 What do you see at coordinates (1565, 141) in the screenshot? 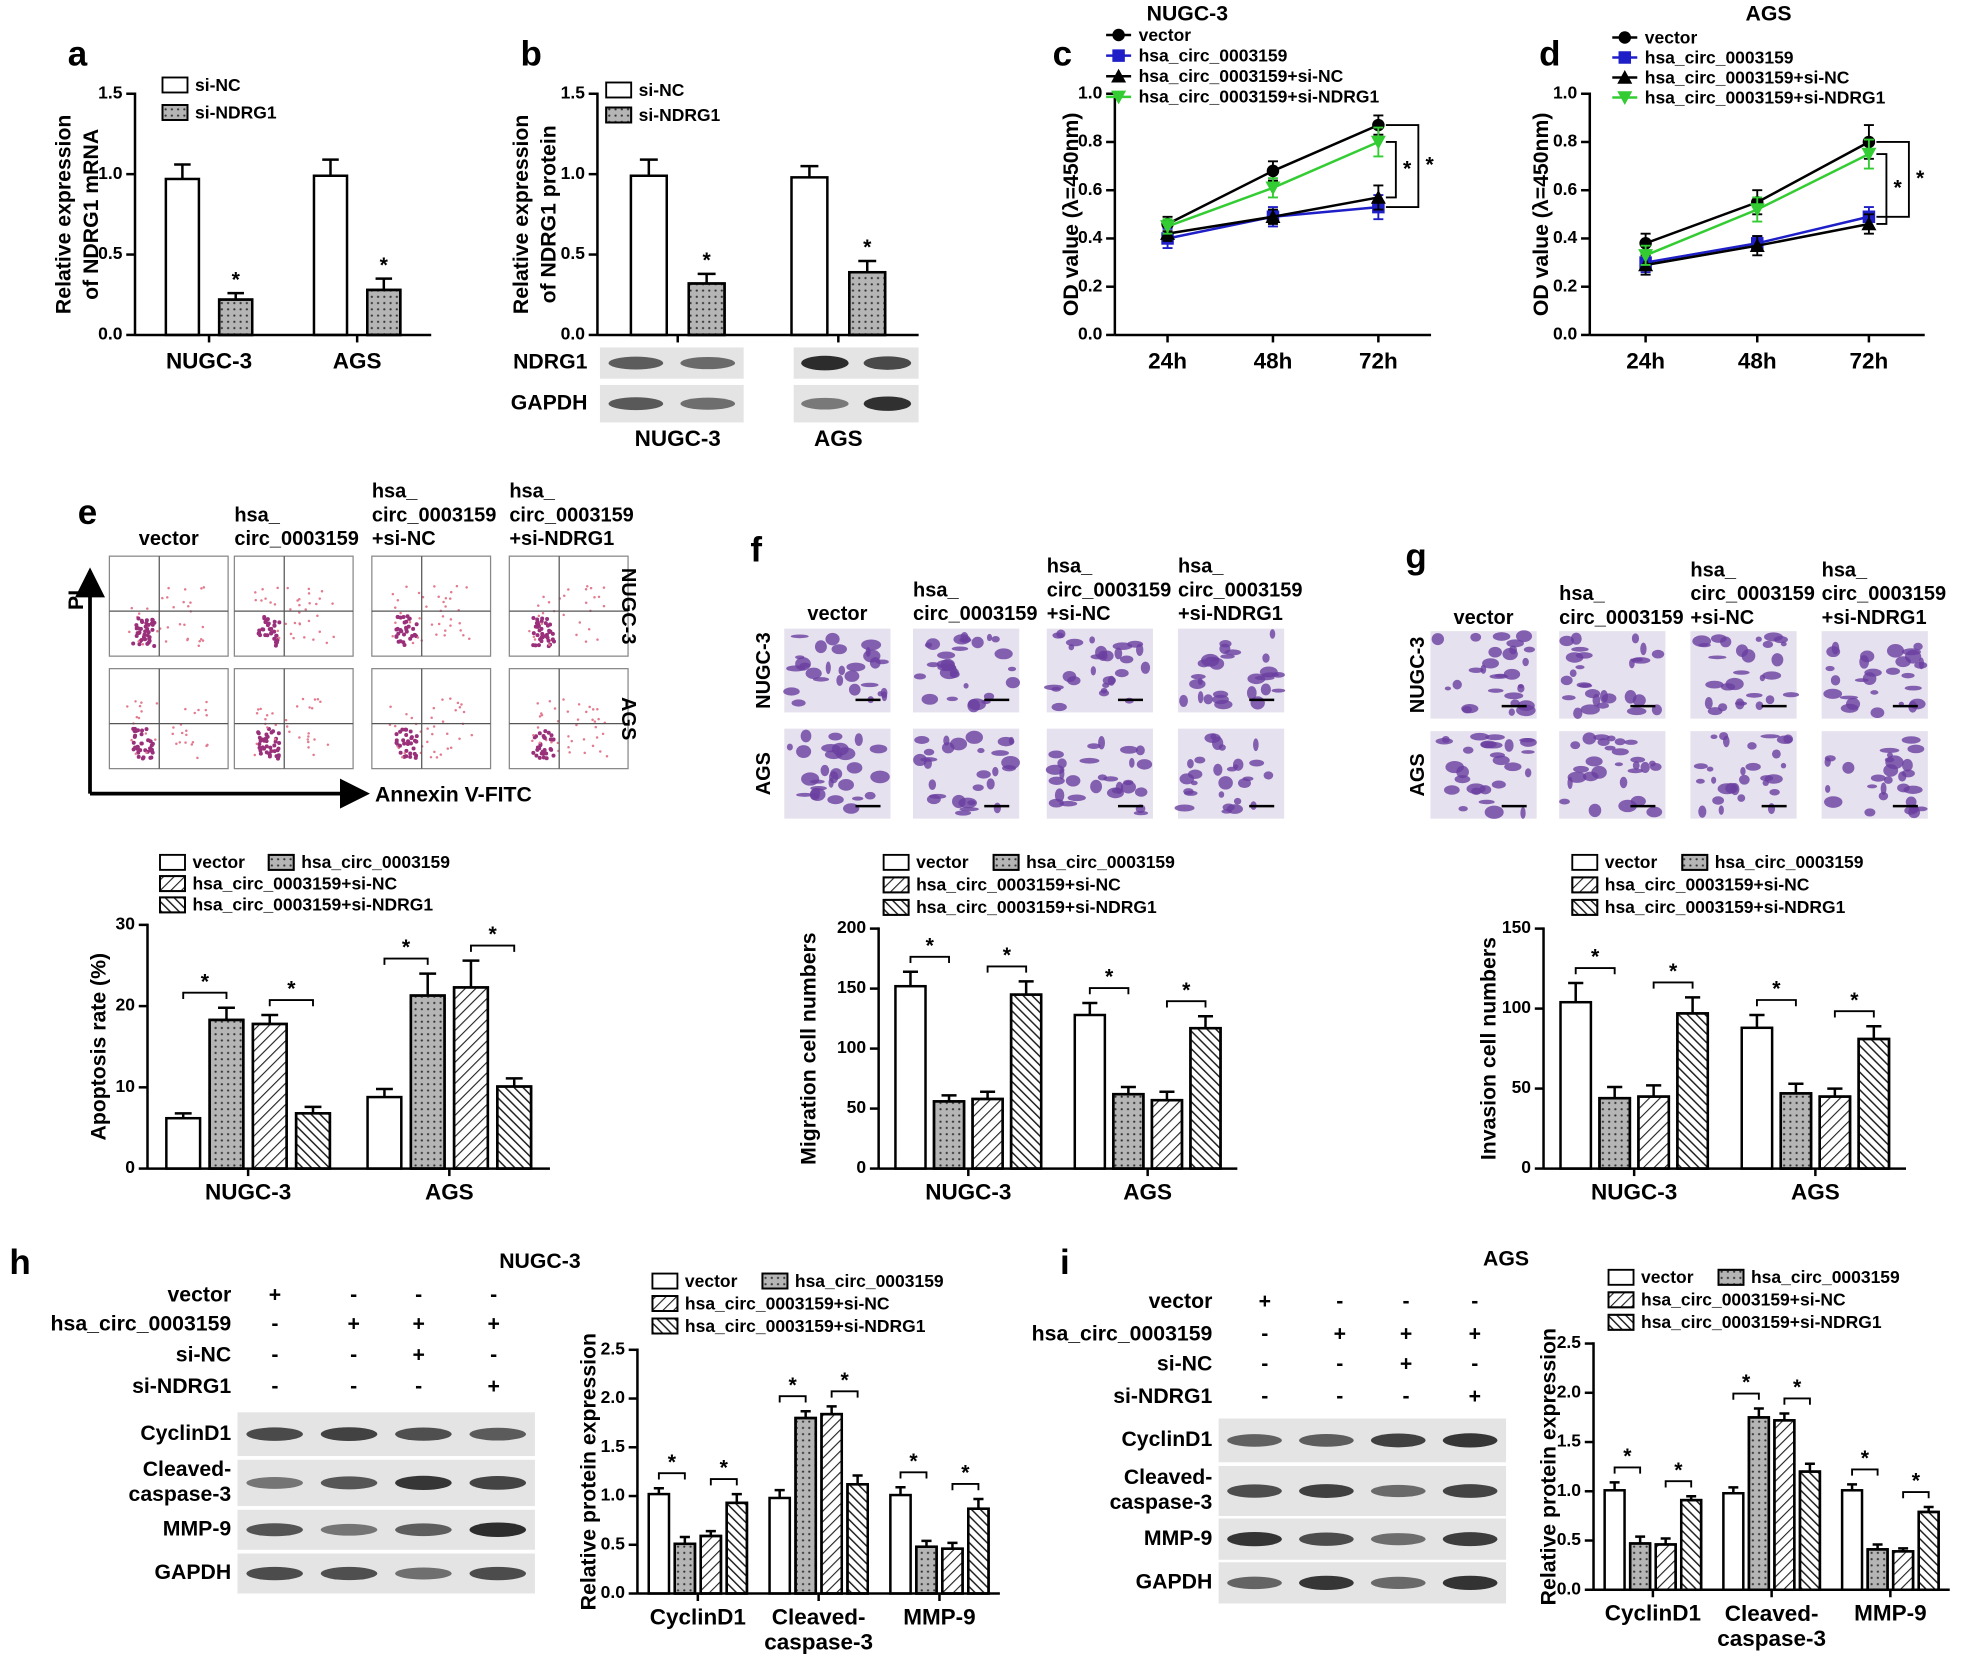
I see `y-tick-label: 0.8` at bounding box center [1565, 141].